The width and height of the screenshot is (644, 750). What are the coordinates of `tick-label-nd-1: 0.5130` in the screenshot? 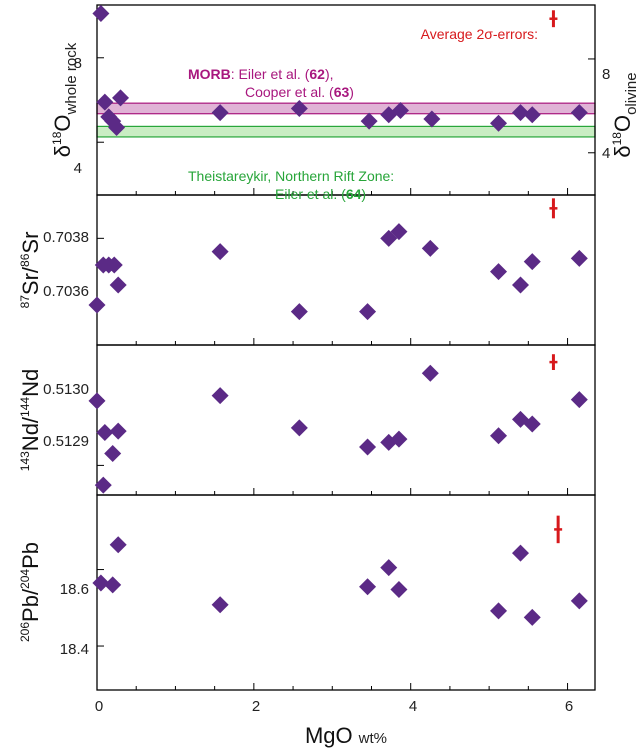 It's located at (66, 389).